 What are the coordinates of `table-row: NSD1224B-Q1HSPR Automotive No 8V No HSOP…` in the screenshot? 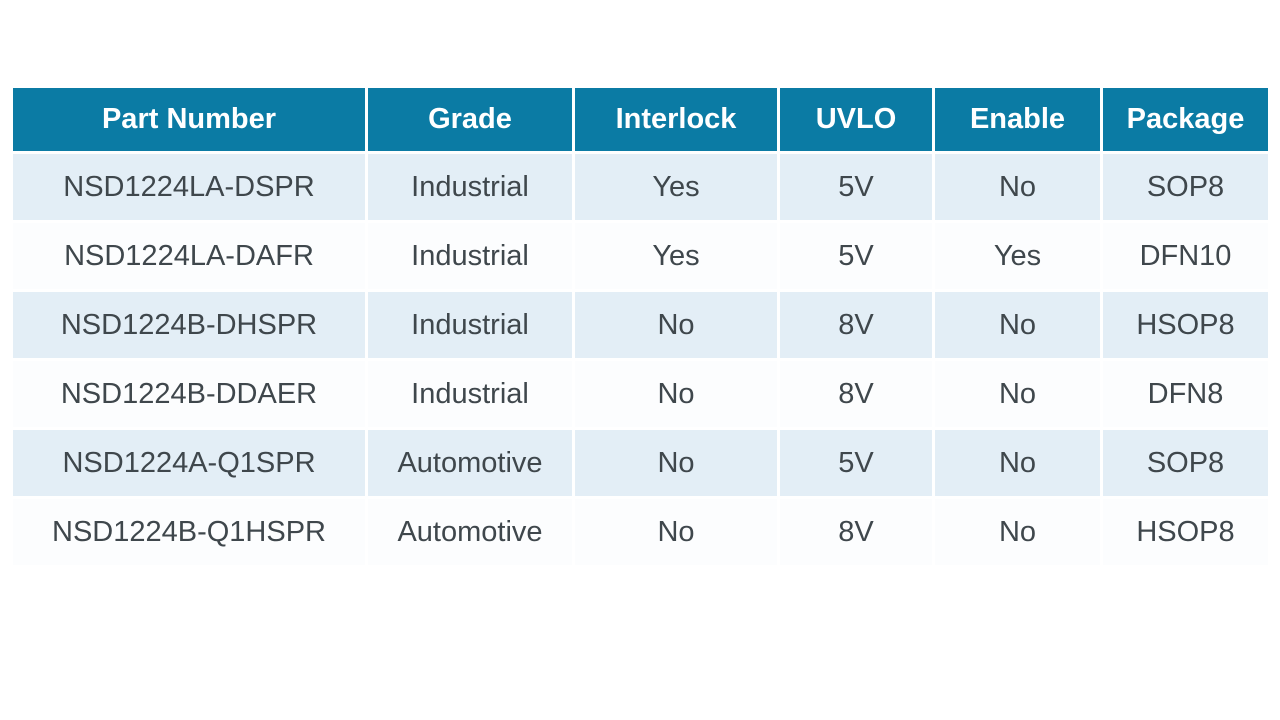 It's located at (640, 532).